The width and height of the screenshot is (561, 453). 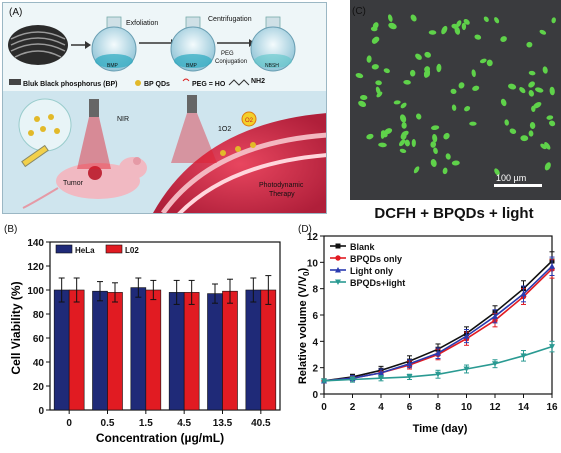 What do you see at coordinates (224, 129) in the screenshot?
I see `singlet-oxygen-label: 1O2` at bounding box center [224, 129].